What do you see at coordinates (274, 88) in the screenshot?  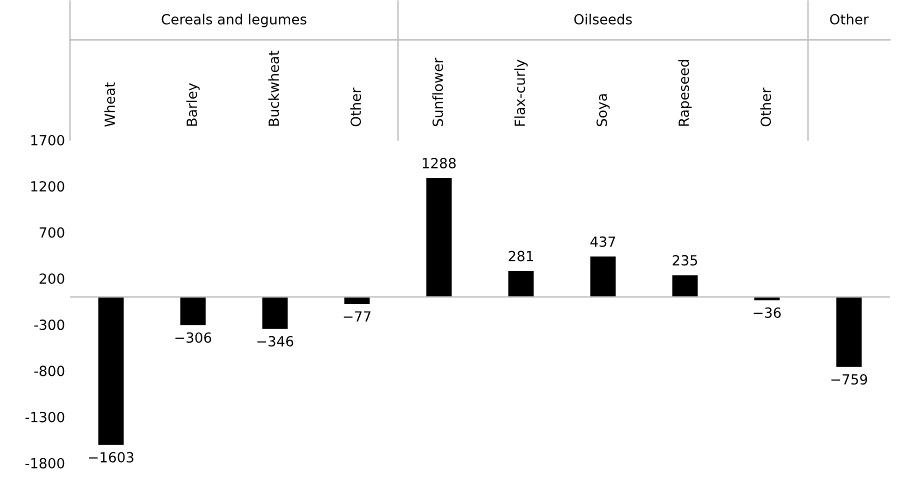 I see `x-tick-label: Buckwheat` at bounding box center [274, 88].